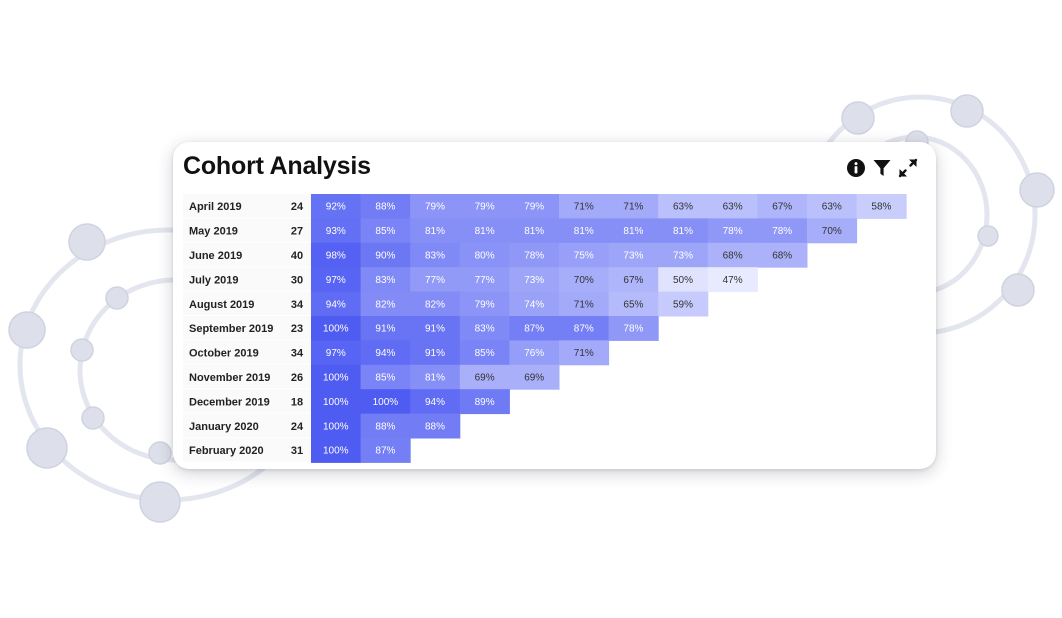 This screenshot has height=618, width=1062. What do you see at coordinates (485, 256) in the screenshot?
I see `cohort-cell-value: 80%` at bounding box center [485, 256].